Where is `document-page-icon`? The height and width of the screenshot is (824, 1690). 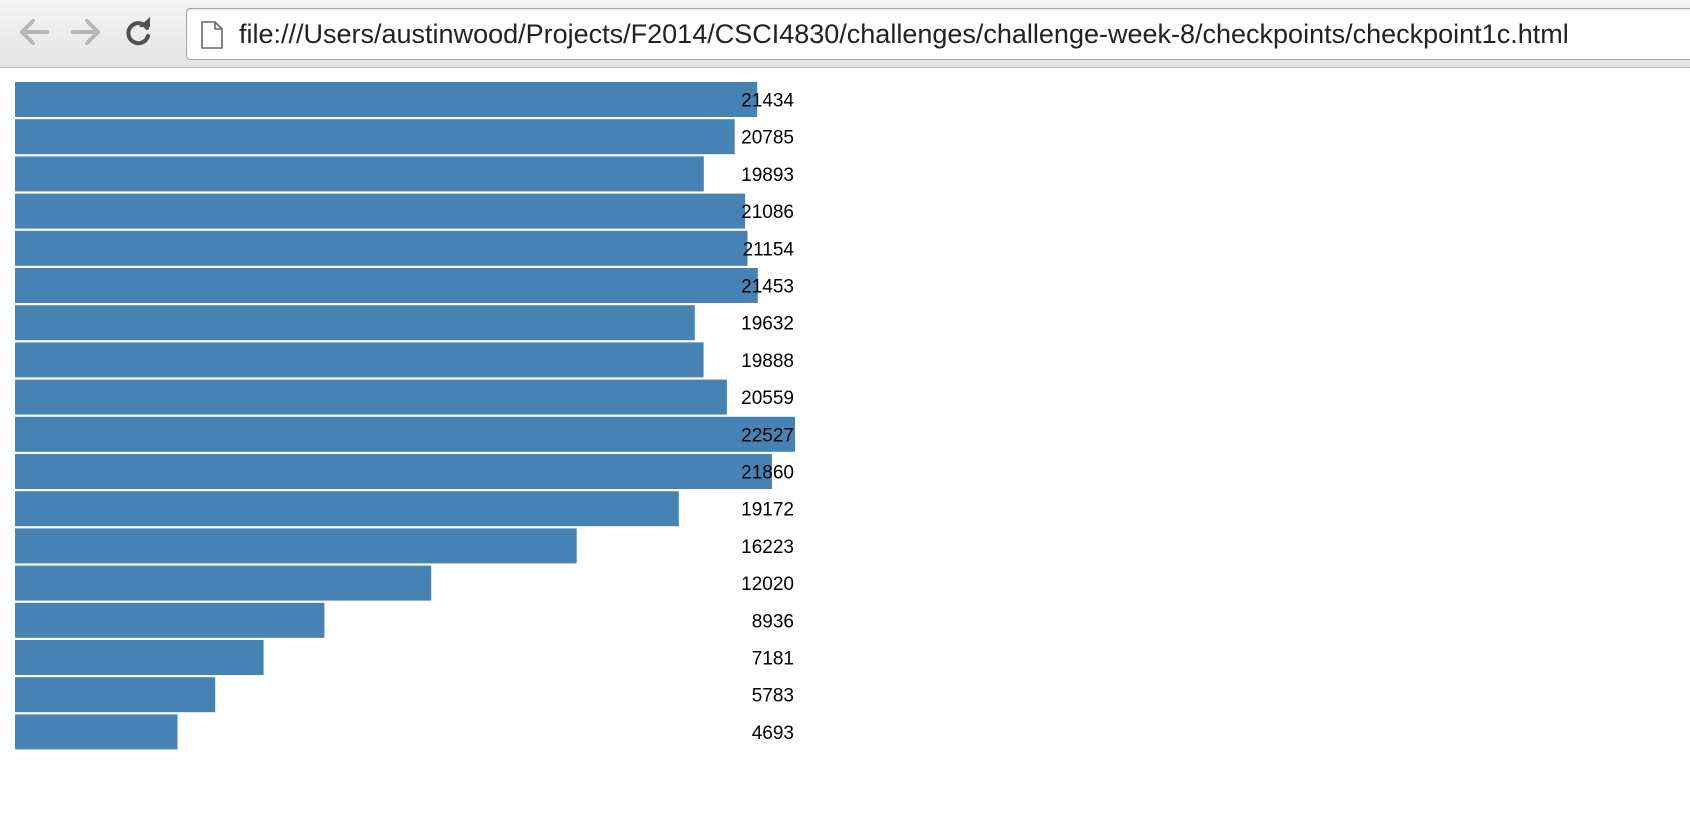 document-page-icon is located at coordinates (212, 35).